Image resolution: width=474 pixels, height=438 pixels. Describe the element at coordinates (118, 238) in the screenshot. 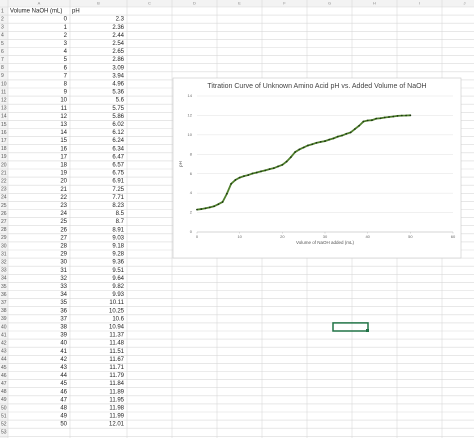

I see `cell-ph: 9.03` at that location.